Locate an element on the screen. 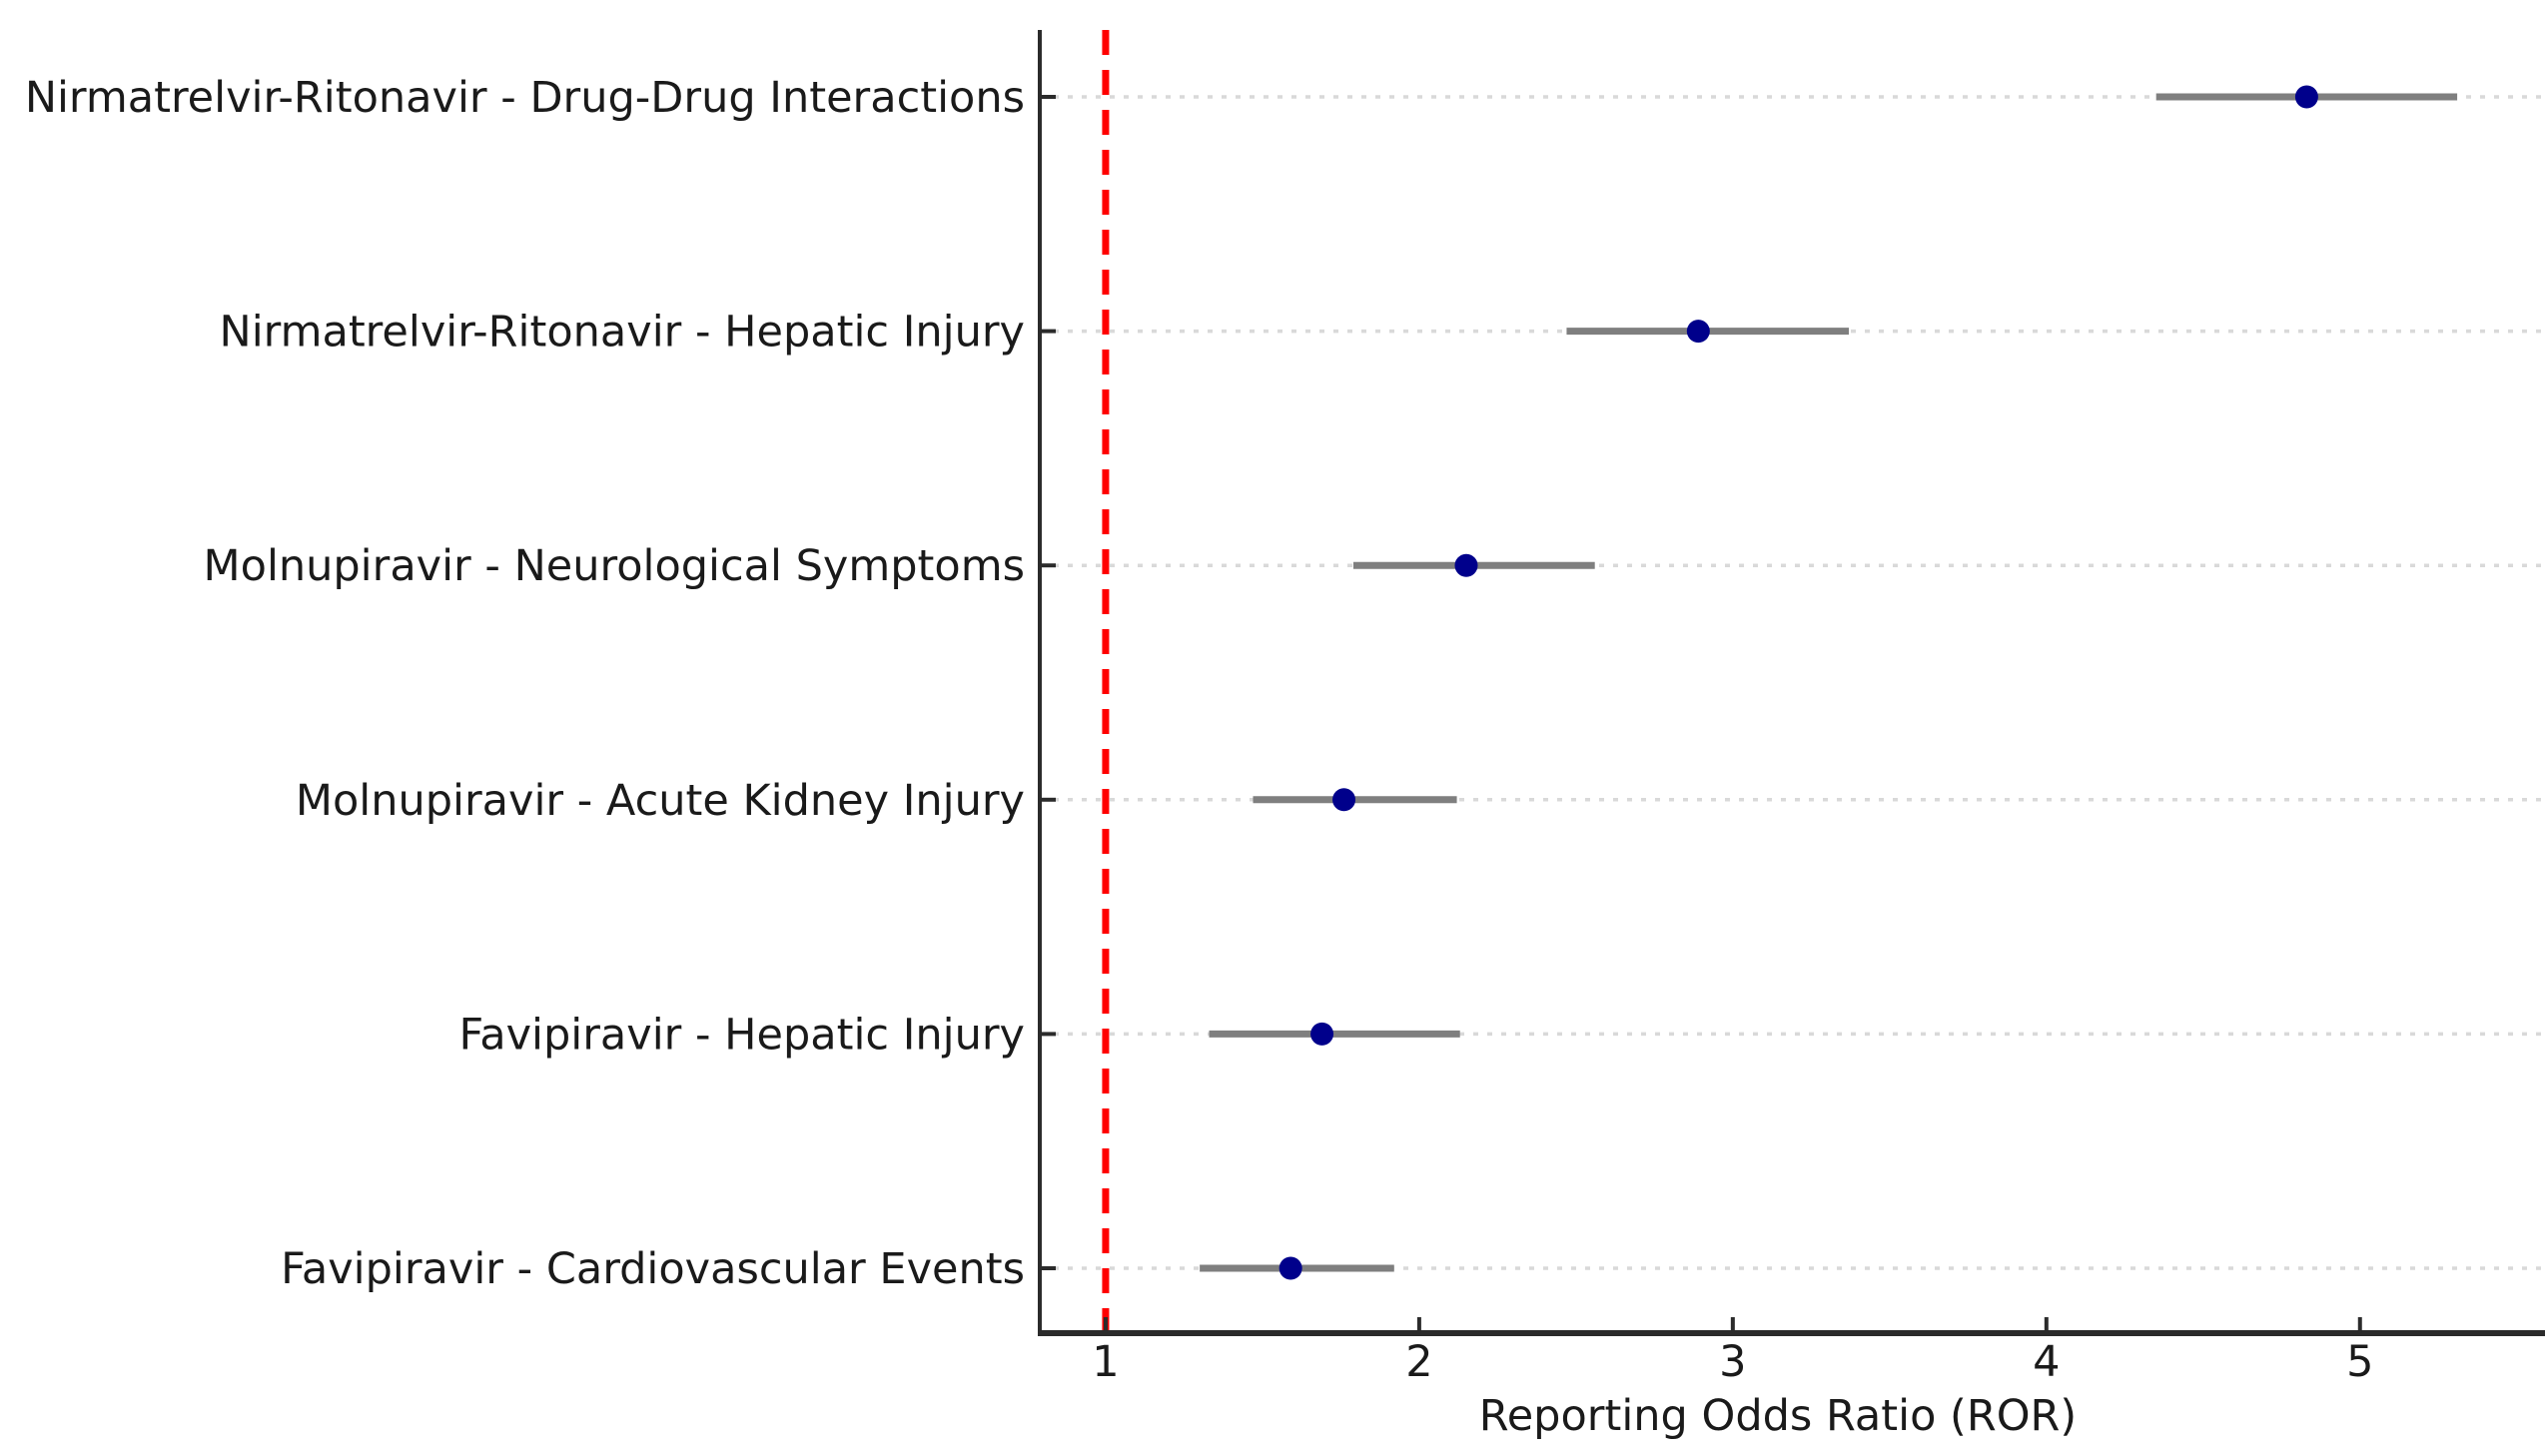 This screenshot has width=2545, height=1456. x-tick-label: 4 is located at coordinates (2046, 1362).